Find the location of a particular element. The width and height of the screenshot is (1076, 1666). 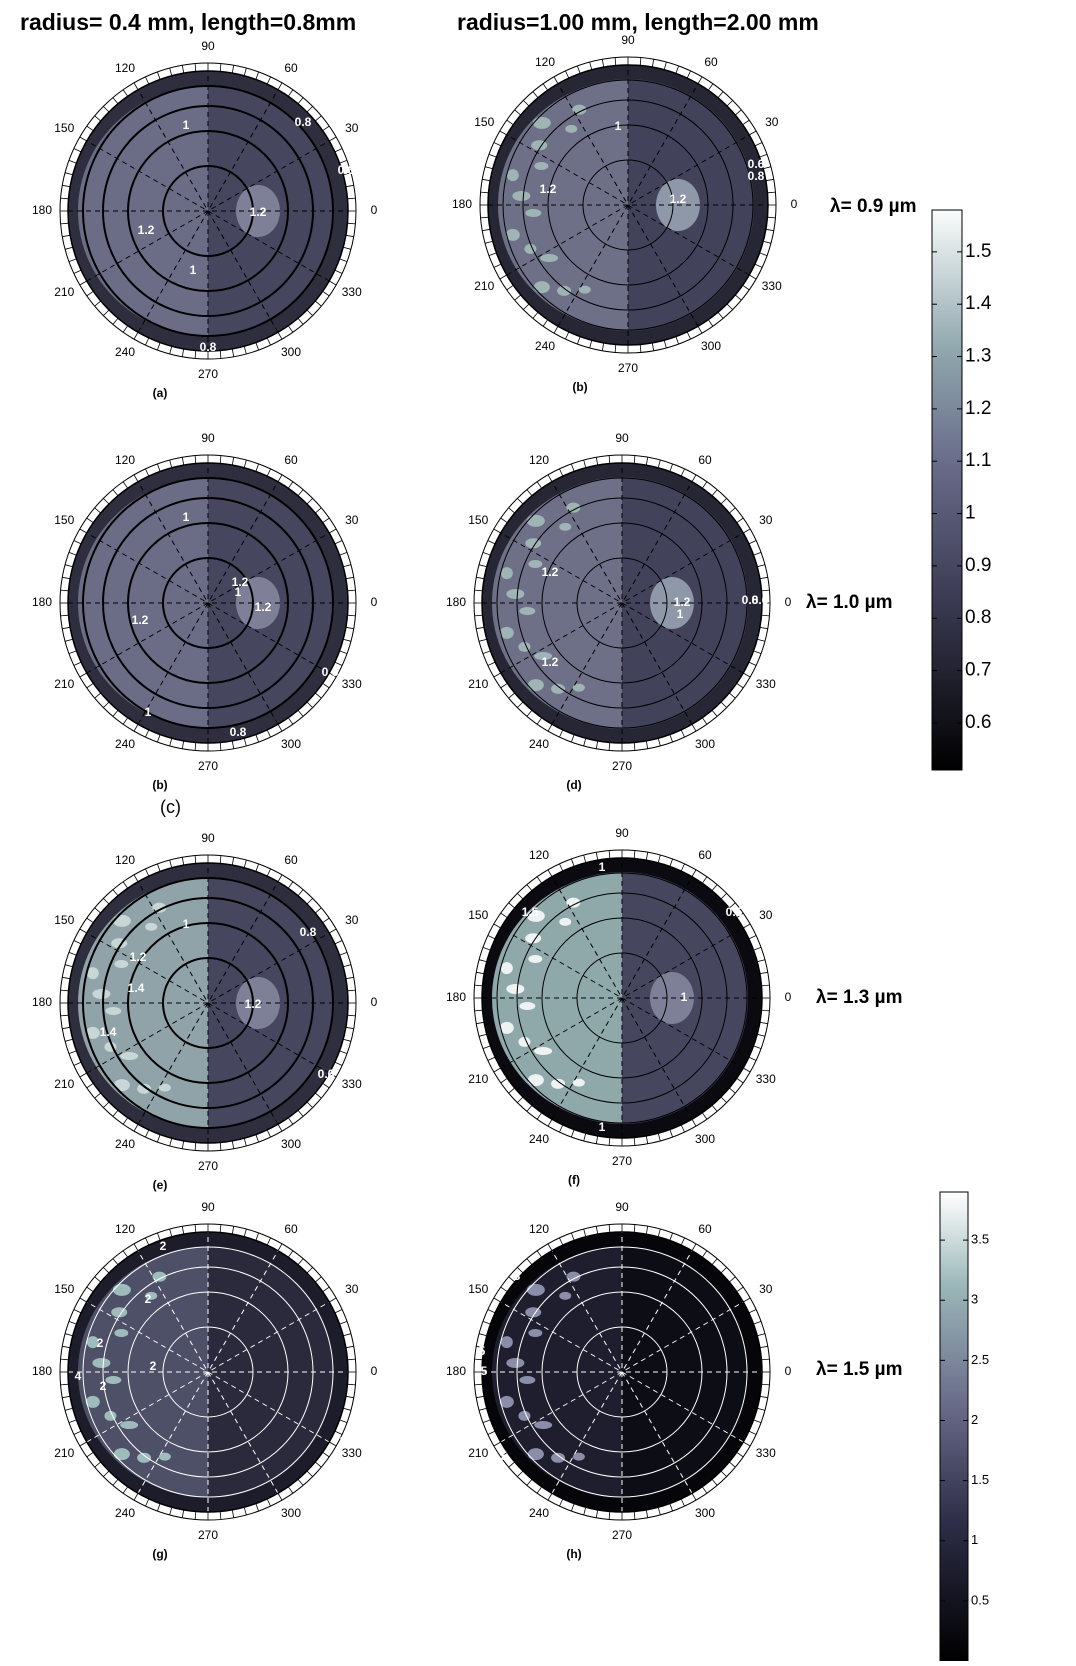

angle-label: 90 is located at coordinates (208, 46).